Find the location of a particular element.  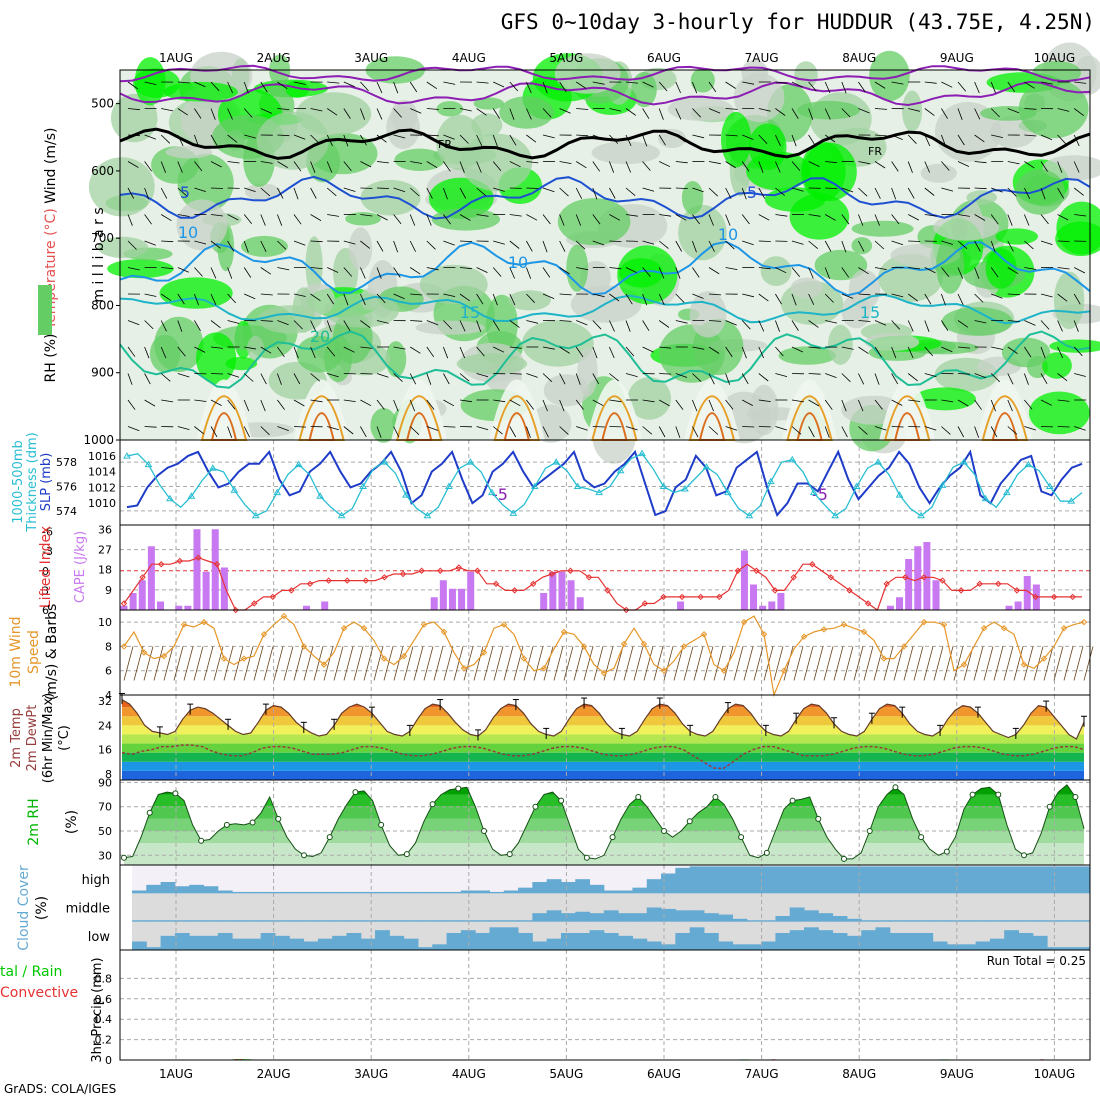

date-tick-label-top: 2AUG is located at coordinates (274, 58).